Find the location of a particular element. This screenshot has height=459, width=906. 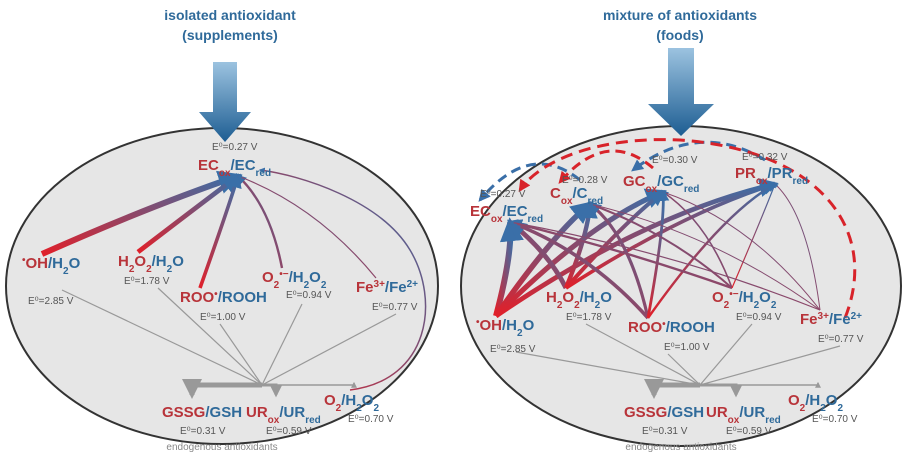

redox-couple: O2/H2O2 is located at coordinates (351, 403).